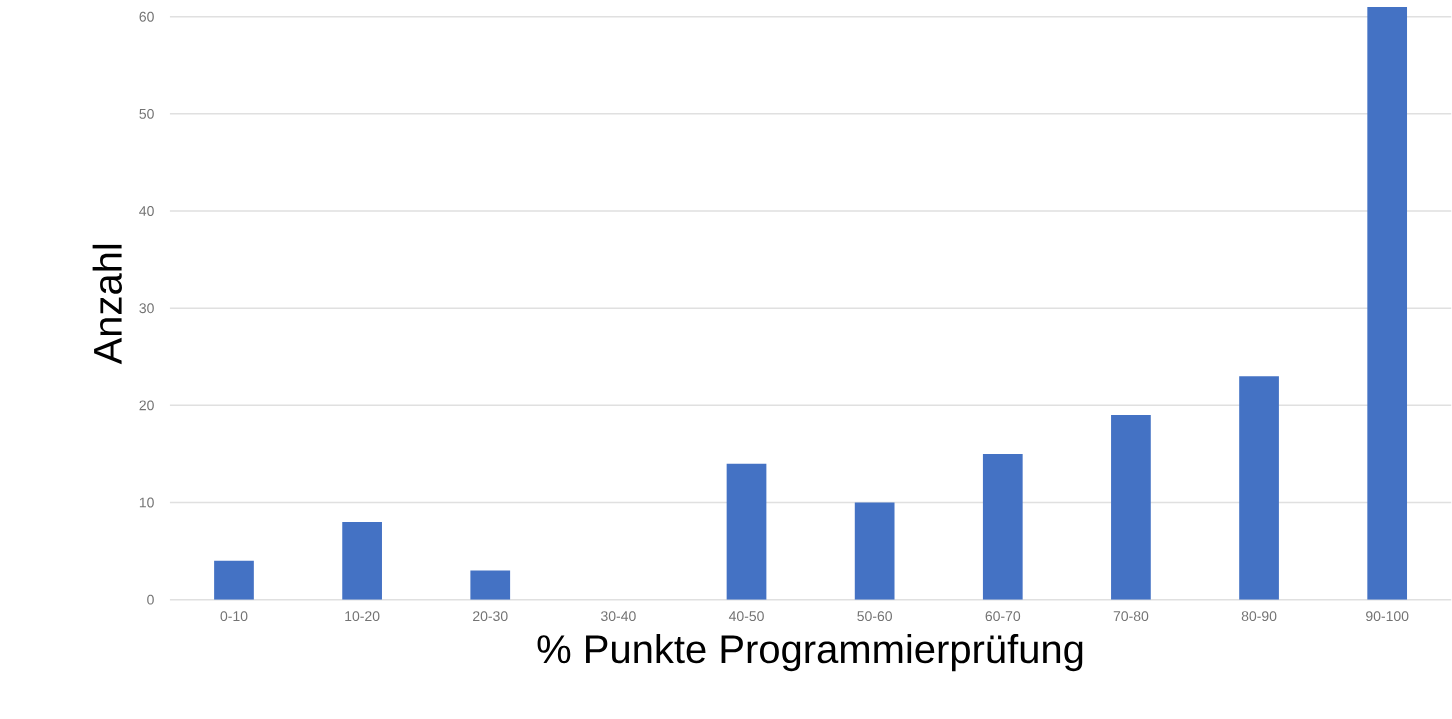  I want to click on x-axis-title: % Punkte Programmierprüfung, so click(810, 653).